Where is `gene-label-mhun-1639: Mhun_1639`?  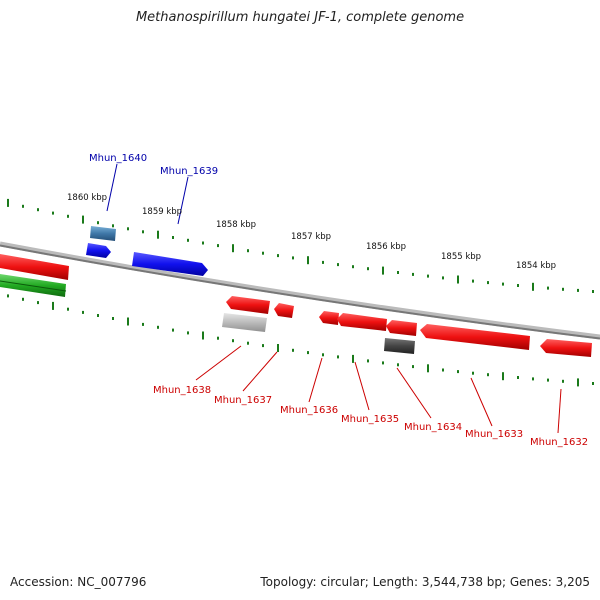 gene-label-mhun-1639: Mhun_1639 is located at coordinates (189, 171).